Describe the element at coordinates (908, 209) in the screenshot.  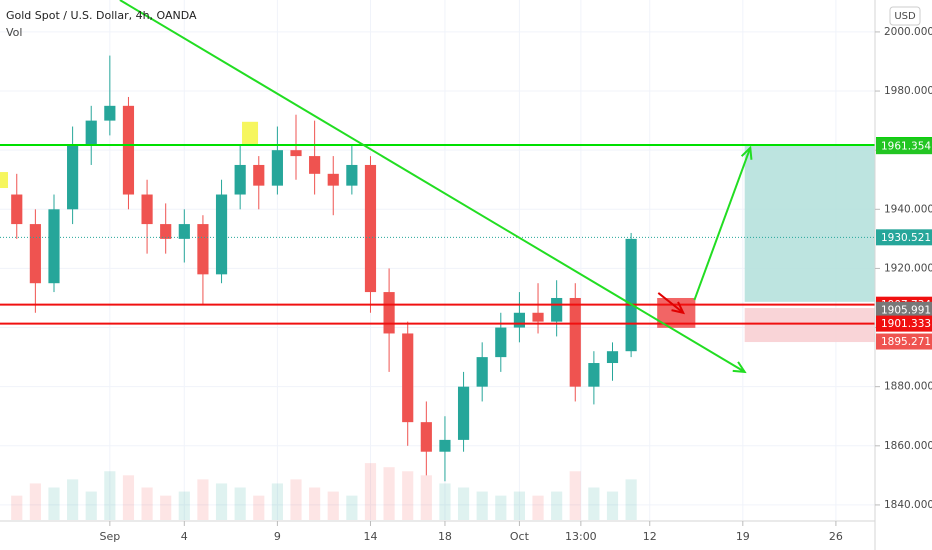
I see `y-tick-label: 1940.000` at that location.